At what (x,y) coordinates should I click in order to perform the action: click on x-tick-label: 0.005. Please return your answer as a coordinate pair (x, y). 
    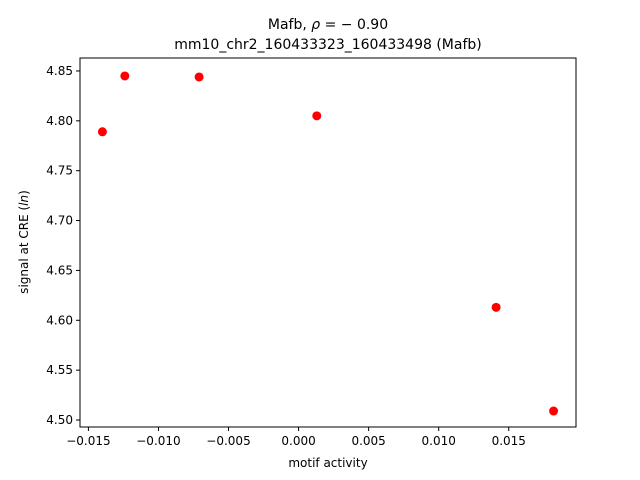
    Looking at the image, I should click on (368, 441).